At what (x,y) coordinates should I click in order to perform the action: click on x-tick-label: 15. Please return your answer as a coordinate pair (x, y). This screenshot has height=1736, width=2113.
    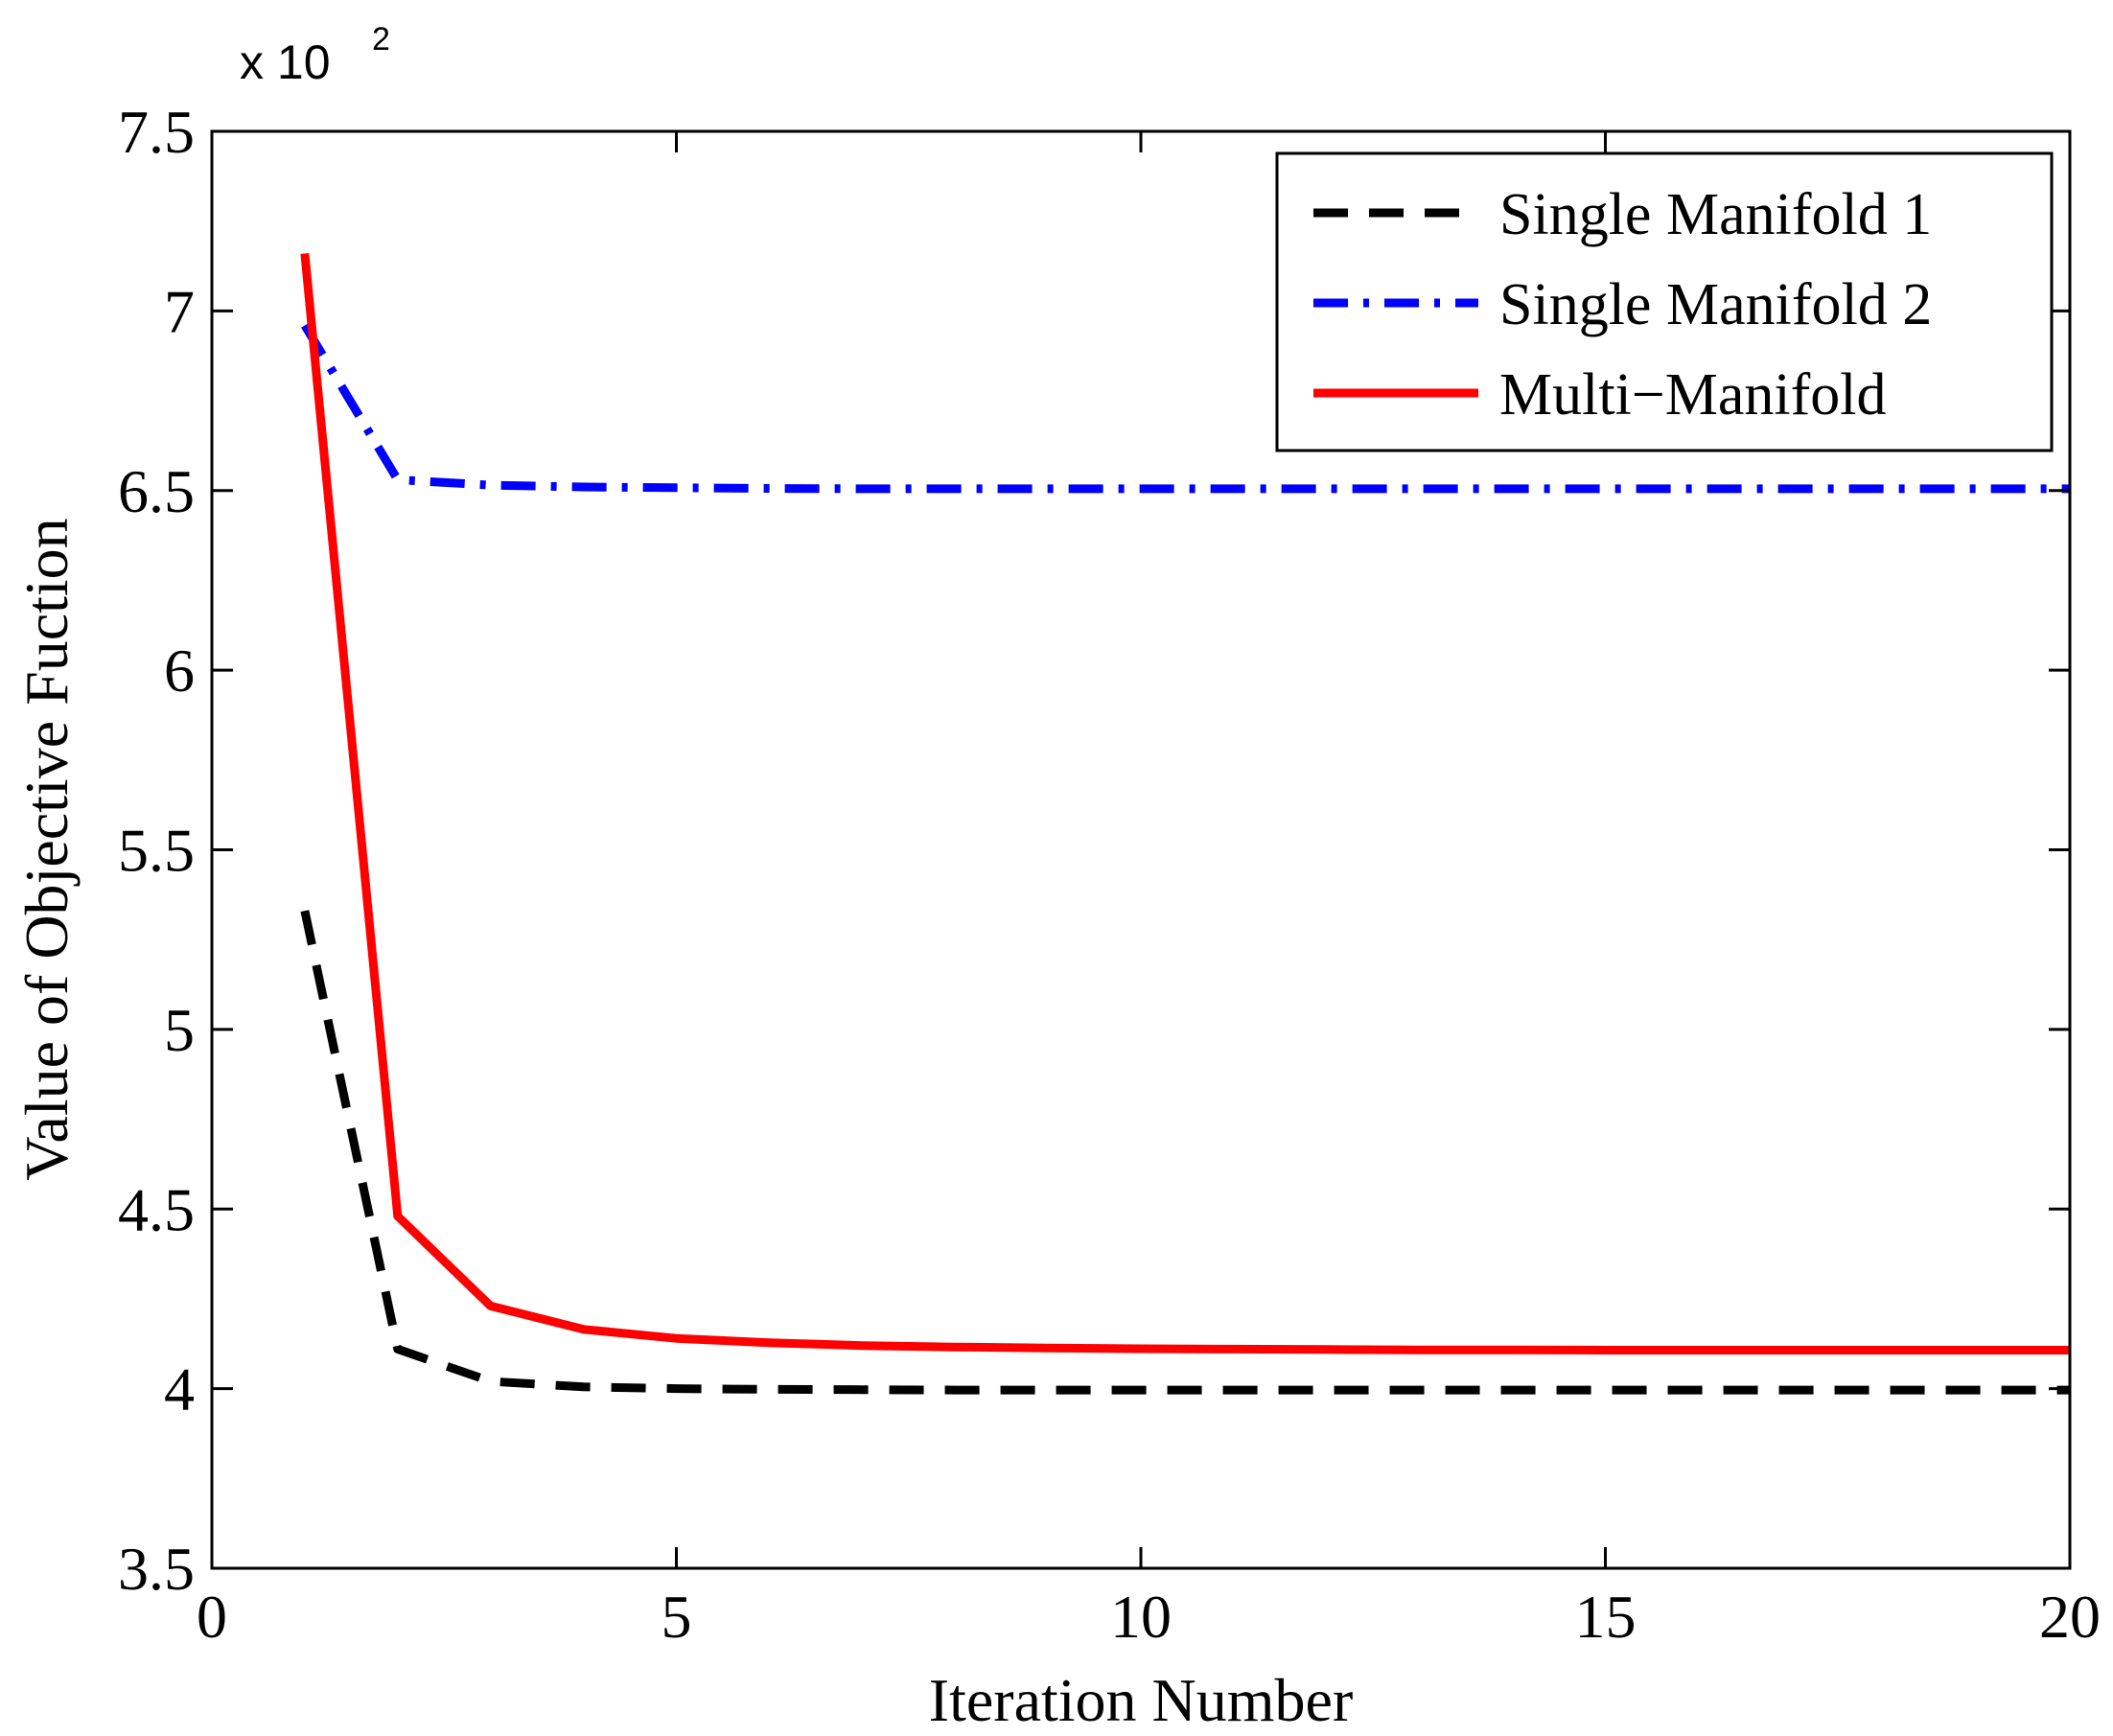
    Looking at the image, I should click on (1606, 1617).